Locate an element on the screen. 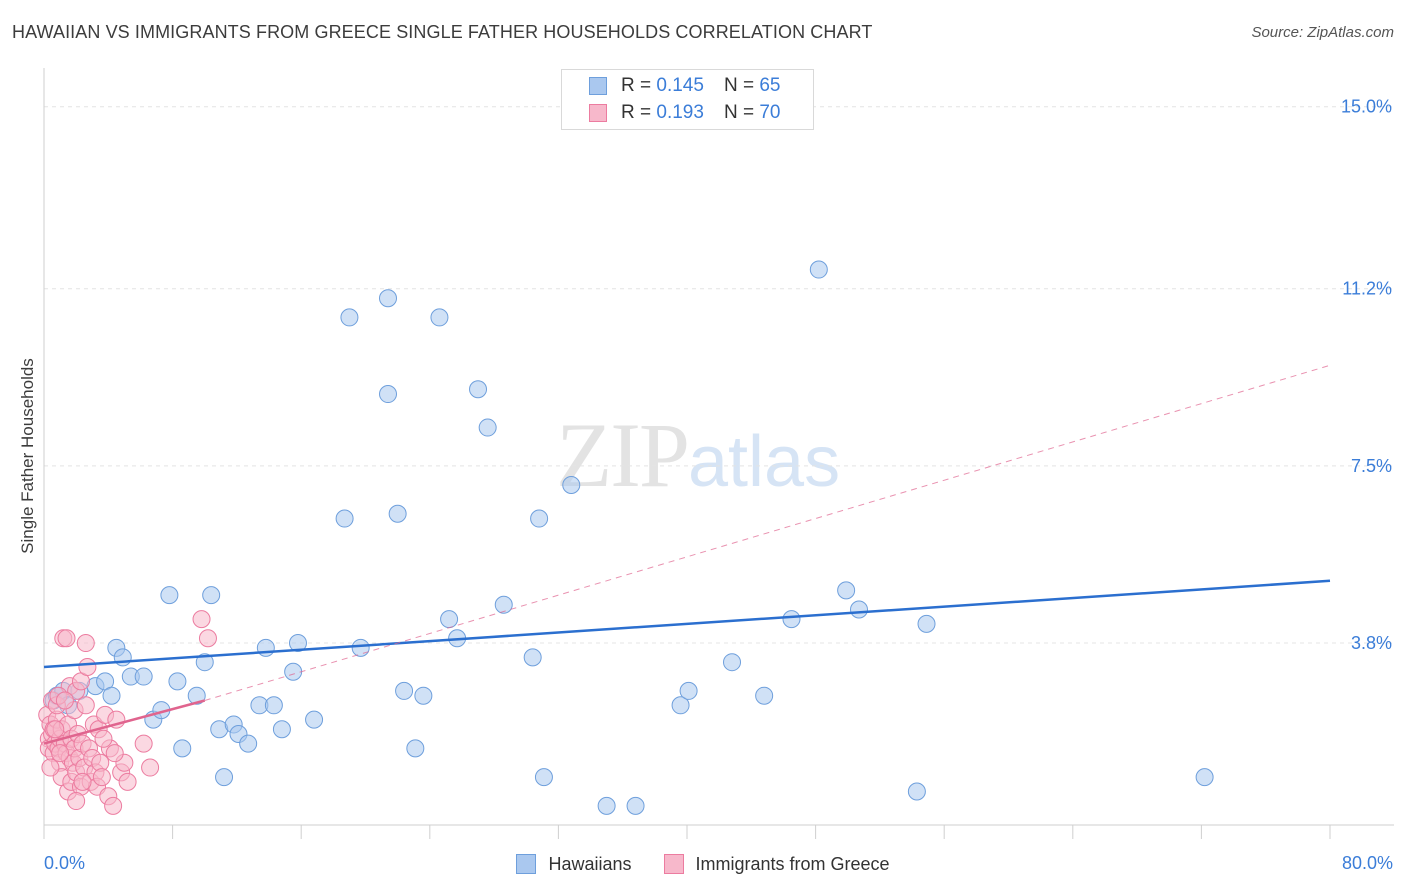 The width and height of the screenshot is (1406, 892). y-tick-label: 15.0% is located at coordinates (1366, 107).